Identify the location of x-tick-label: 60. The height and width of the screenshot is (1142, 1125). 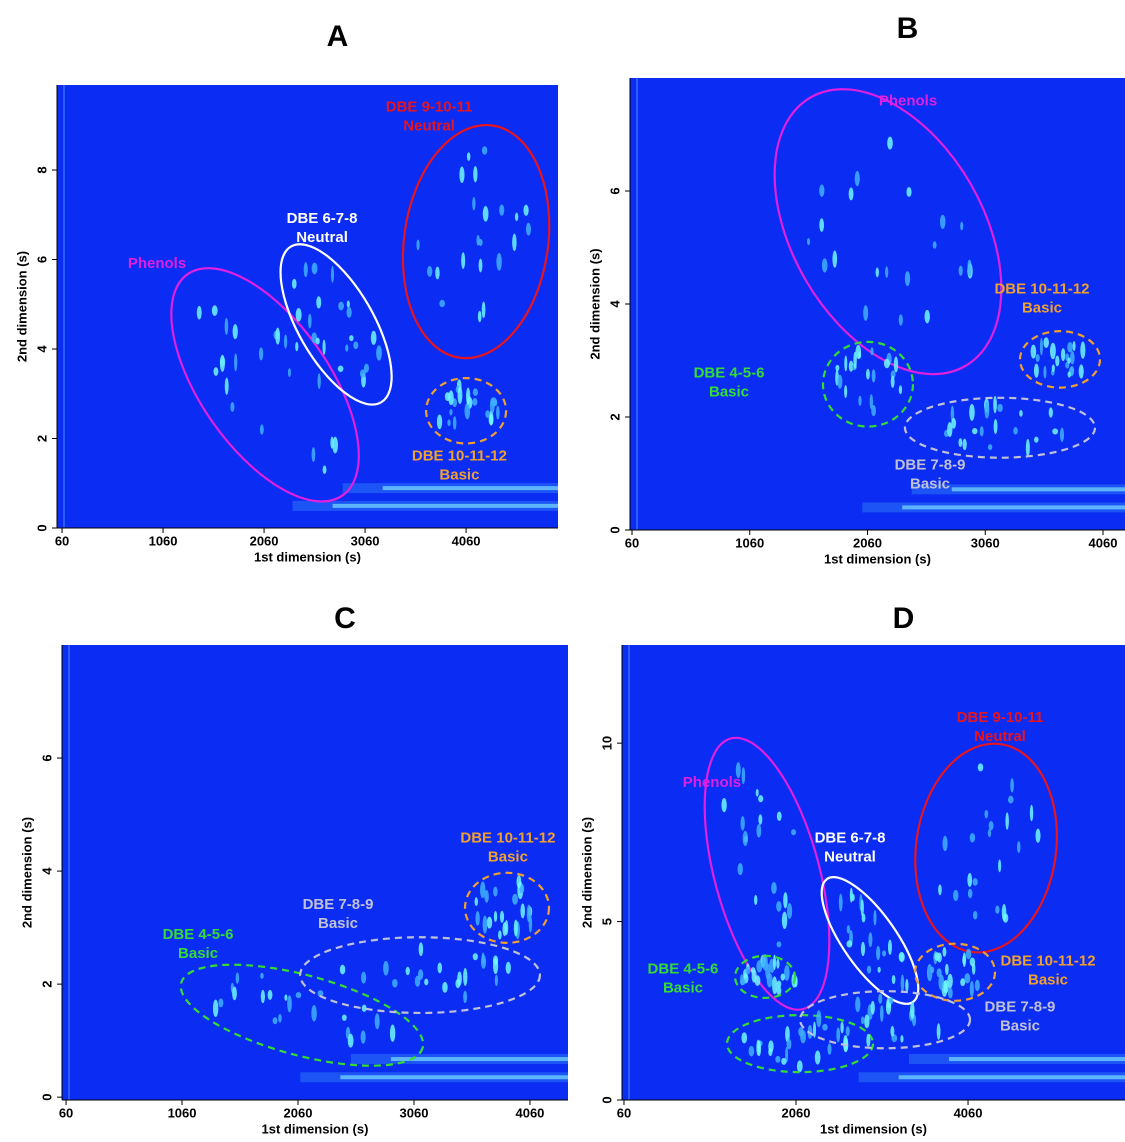
(632, 542).